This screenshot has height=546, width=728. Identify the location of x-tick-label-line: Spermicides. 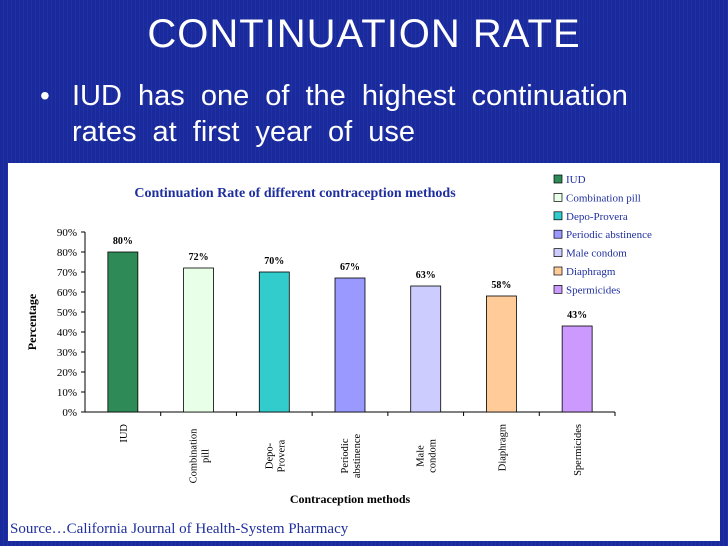
(578, 450).